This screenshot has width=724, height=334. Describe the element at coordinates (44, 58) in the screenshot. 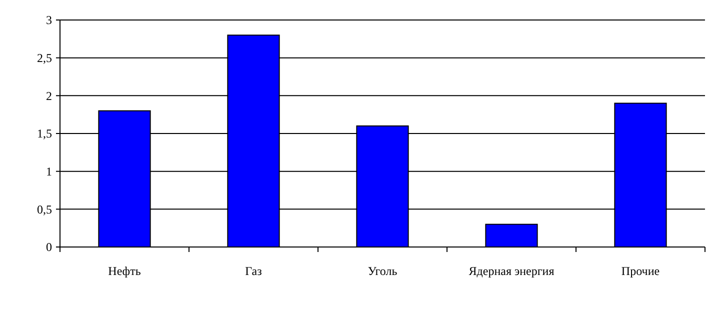

I see `y-tick-label: 2,5` at that location.